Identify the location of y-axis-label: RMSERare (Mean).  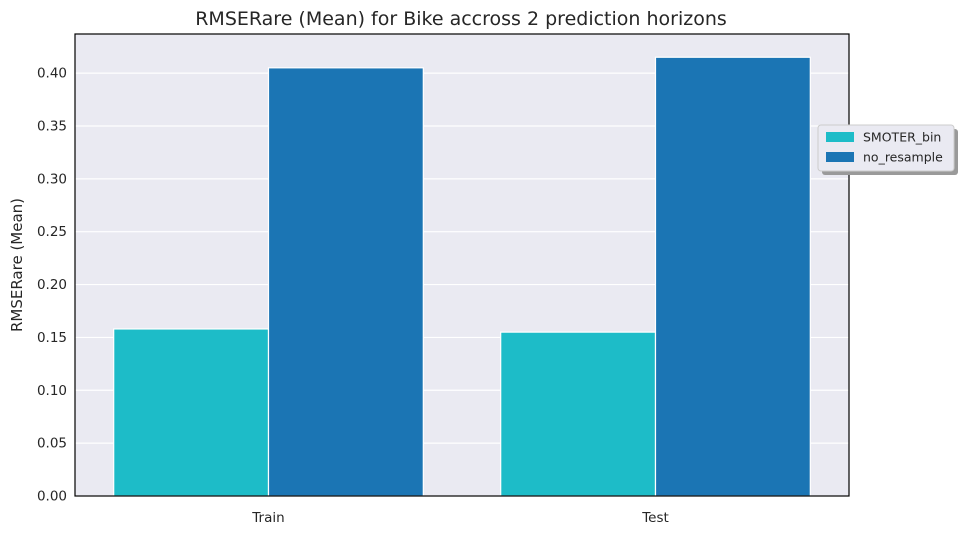
(17, 265).